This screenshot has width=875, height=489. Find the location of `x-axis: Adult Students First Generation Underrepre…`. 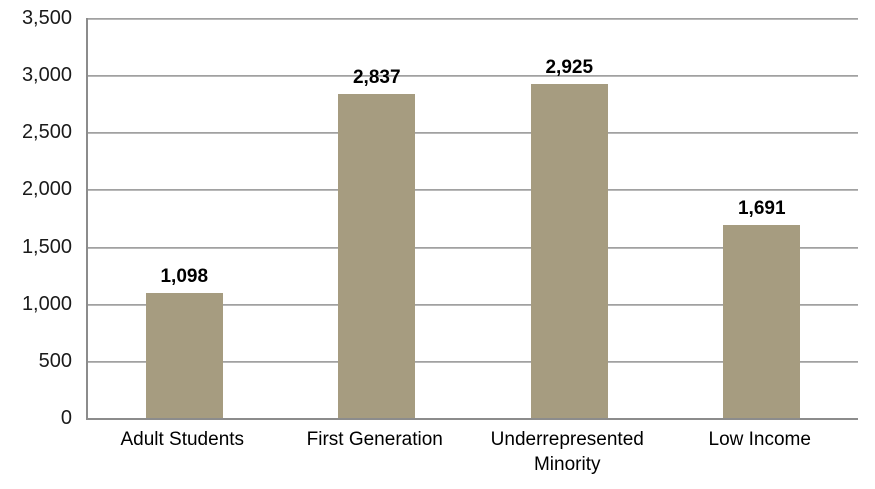

x-axis: Adult Students First Generation Underrepre… is located at coordinates (471, 452).